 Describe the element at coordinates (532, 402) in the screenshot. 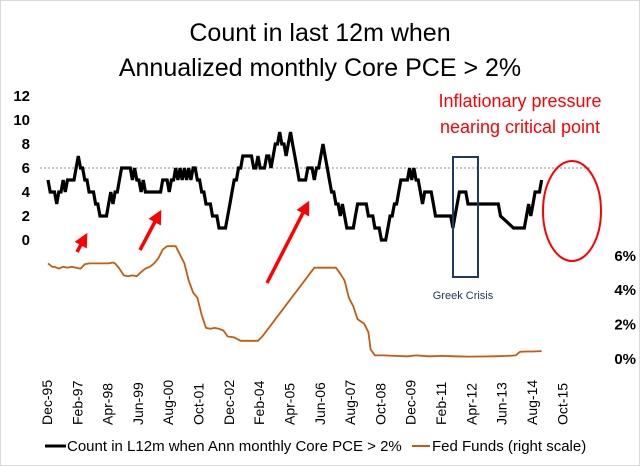

I see `x-tick-label: Aug-14` at that location.